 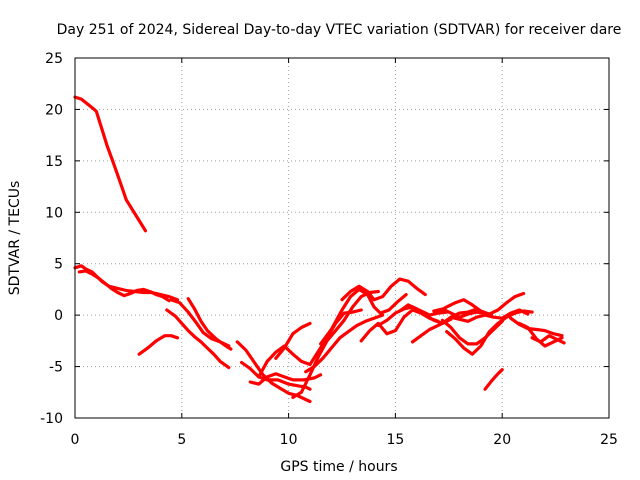 What do you see at coordinates (58, 265) in the screenshot?
I see `y-tick-label: 5` at bounding box center [58, 265].